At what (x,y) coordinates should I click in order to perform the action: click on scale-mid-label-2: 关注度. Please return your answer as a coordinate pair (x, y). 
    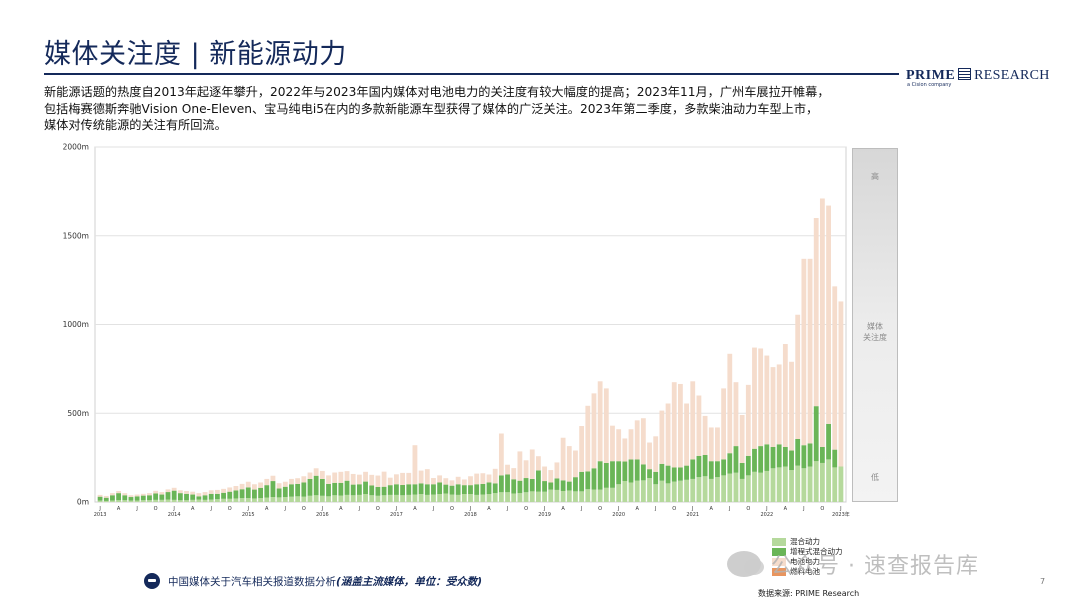
    Looking at the image, I should click on (875, 337).